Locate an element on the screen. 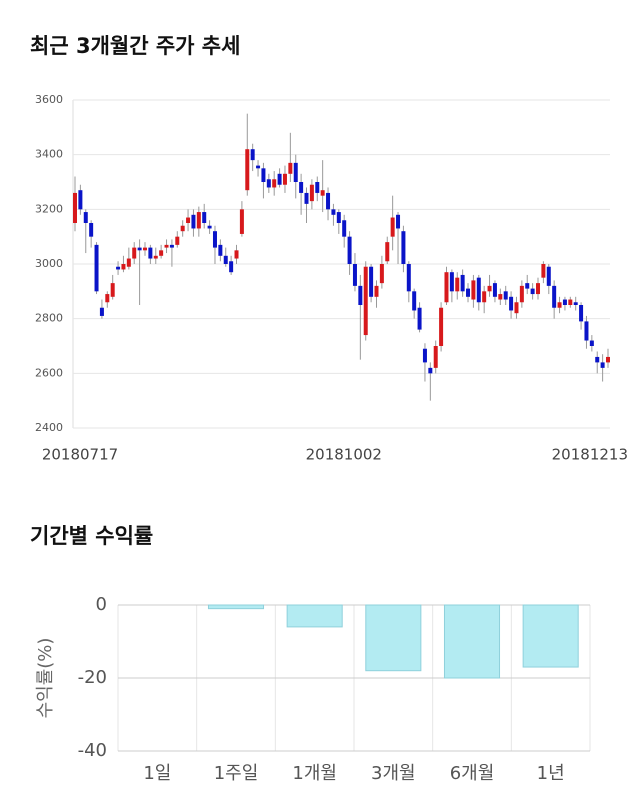 The width and height of the screenshot is (640, 810). y-tick-label: 3000 is located at coordinates (49, 263).